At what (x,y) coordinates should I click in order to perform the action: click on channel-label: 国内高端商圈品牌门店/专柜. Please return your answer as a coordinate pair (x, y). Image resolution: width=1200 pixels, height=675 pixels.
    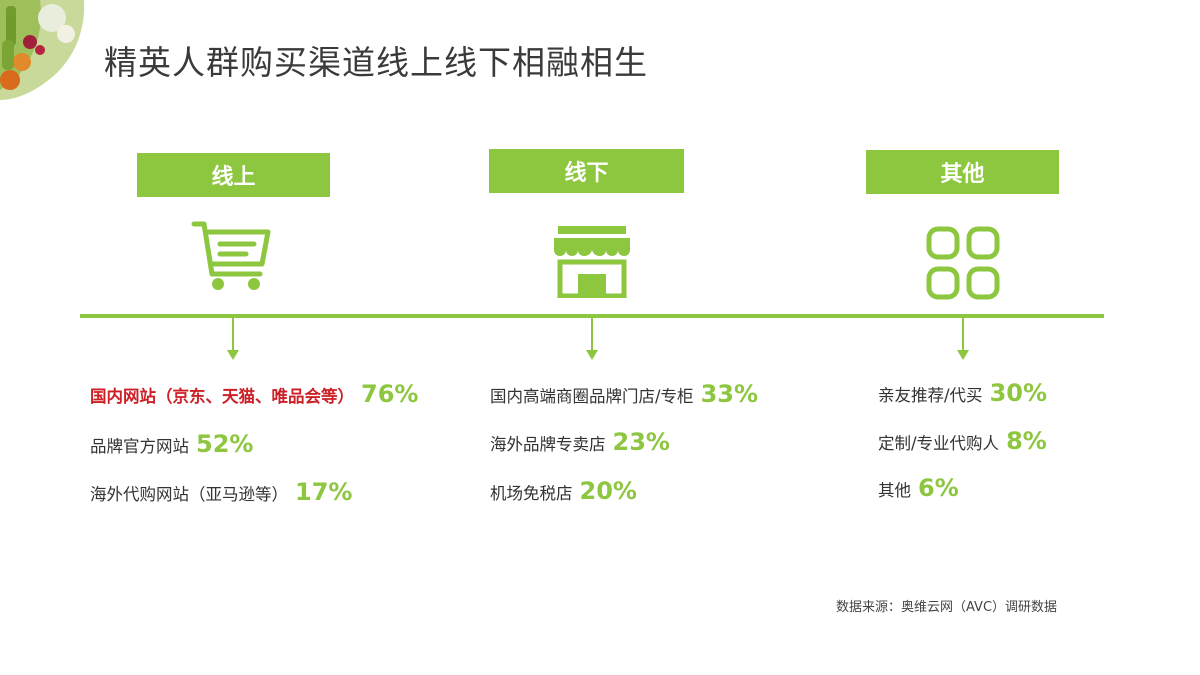
    Looking at the image, I should click on (592, 396).